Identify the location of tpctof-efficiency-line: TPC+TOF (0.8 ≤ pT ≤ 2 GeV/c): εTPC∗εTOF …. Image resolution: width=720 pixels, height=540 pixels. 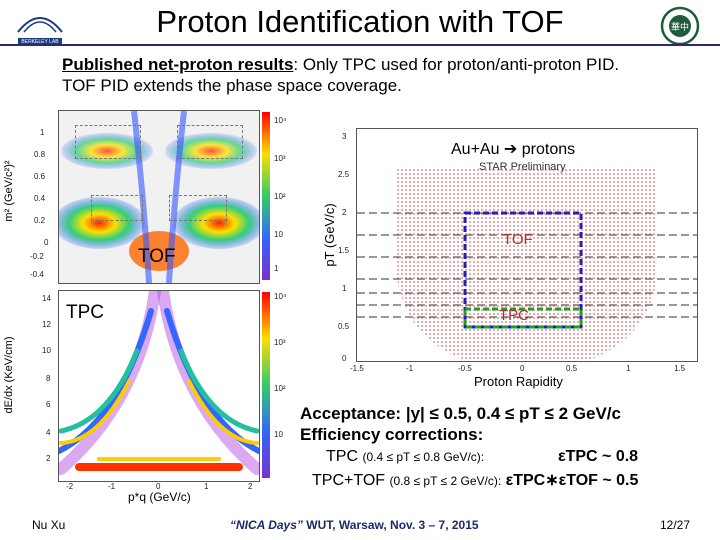
(512, 480).